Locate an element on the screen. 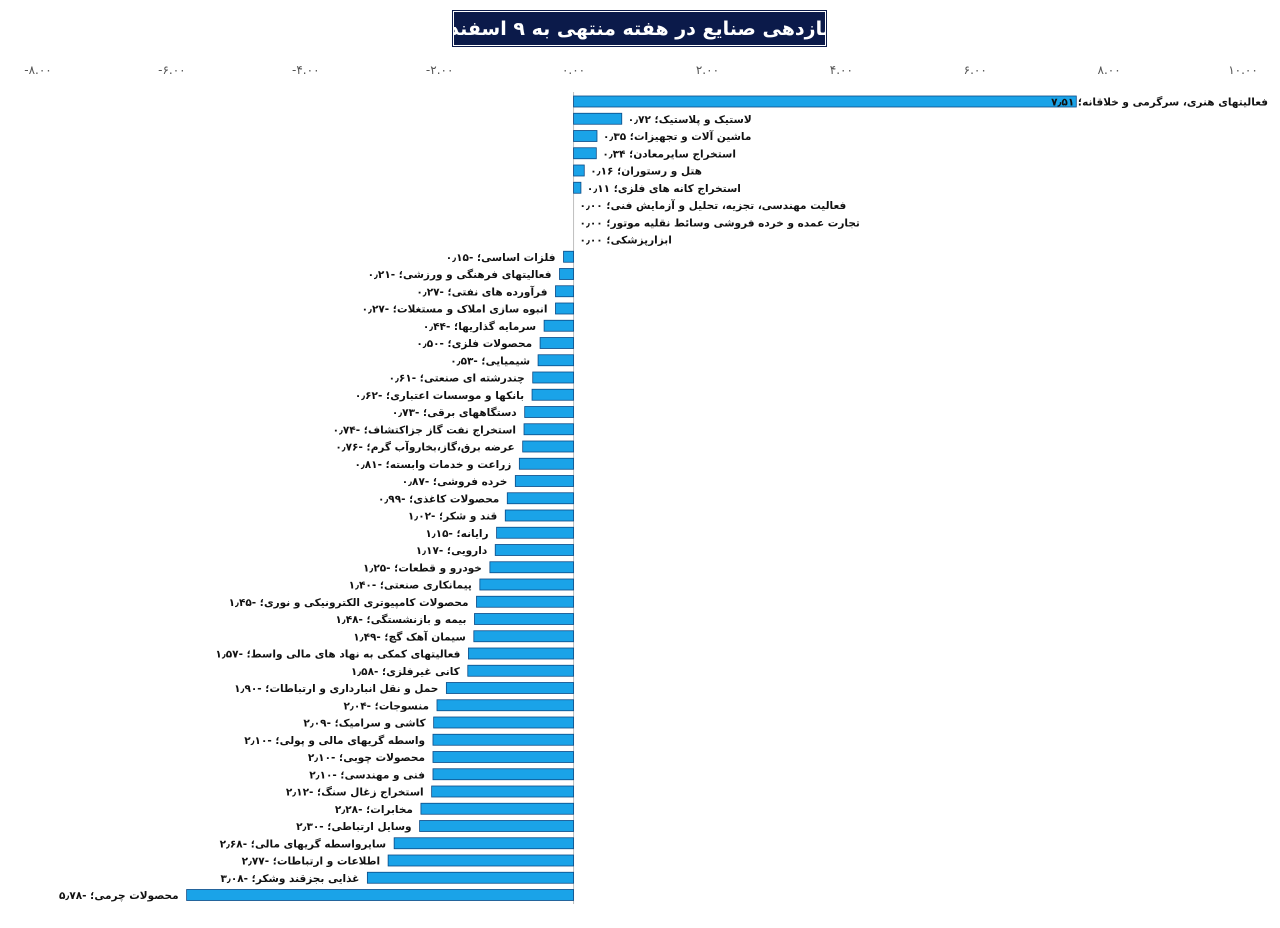 This screenshot has height=928, width=1280. data-label: -۳٫۰۸ is located at coordinates (235, 879).